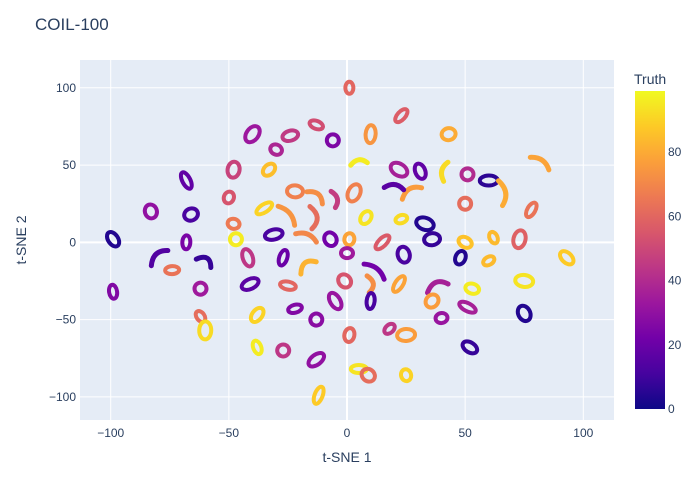 The image size is (700, 500). Describe the element at coordinates (110, 433) in the screenshot. I see `x-tick-label: −100` at that location.